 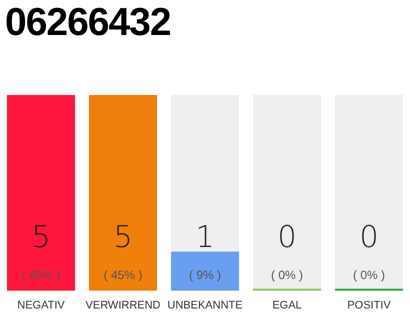 What do you see at coordinates (41, 305) in the screenshot?
I see `x-tick-label: NEGATIV` at bounding box center [41, 305].